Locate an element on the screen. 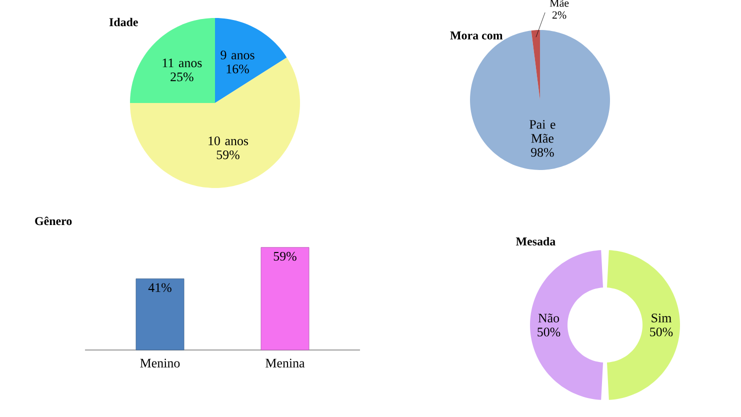 The height and width of the screenshot is (417, 741). data-label: 2% is located at coordinates (559, 15).